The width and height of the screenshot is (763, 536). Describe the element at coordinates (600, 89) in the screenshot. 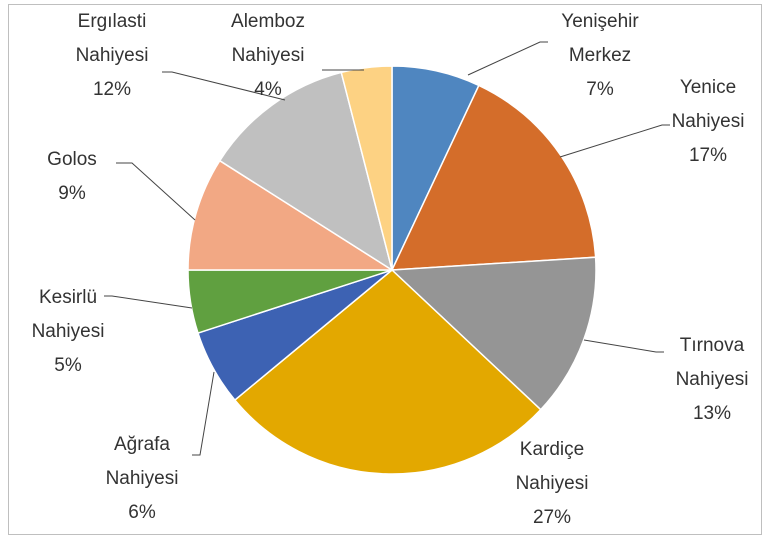

I see `value-label: 7%` at that location.